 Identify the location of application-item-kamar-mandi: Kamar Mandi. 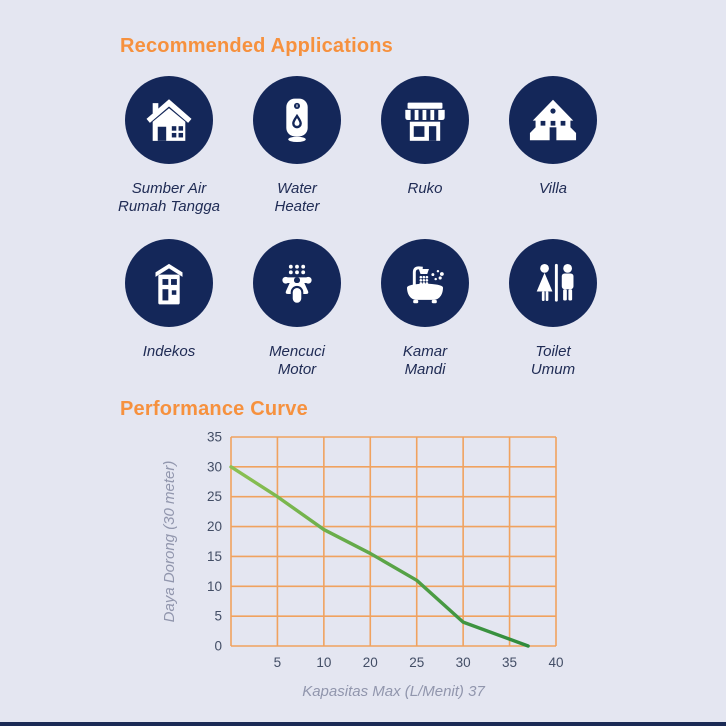
(425, 309).